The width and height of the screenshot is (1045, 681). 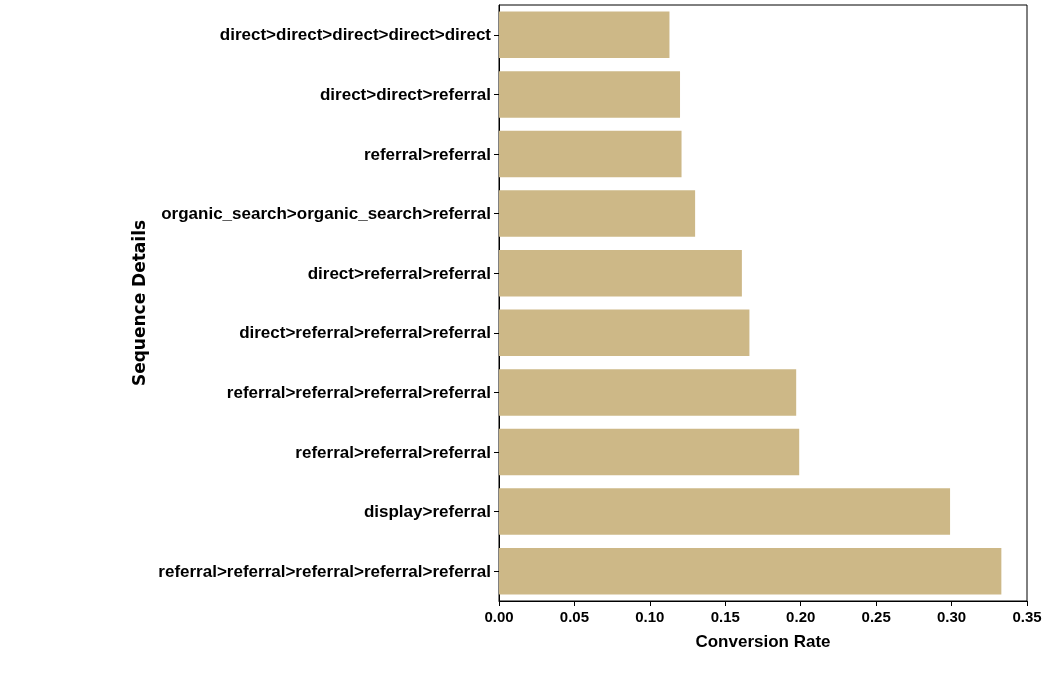 I want to click on y-axis-title: Sequence Details, so click(x=138, y=303).